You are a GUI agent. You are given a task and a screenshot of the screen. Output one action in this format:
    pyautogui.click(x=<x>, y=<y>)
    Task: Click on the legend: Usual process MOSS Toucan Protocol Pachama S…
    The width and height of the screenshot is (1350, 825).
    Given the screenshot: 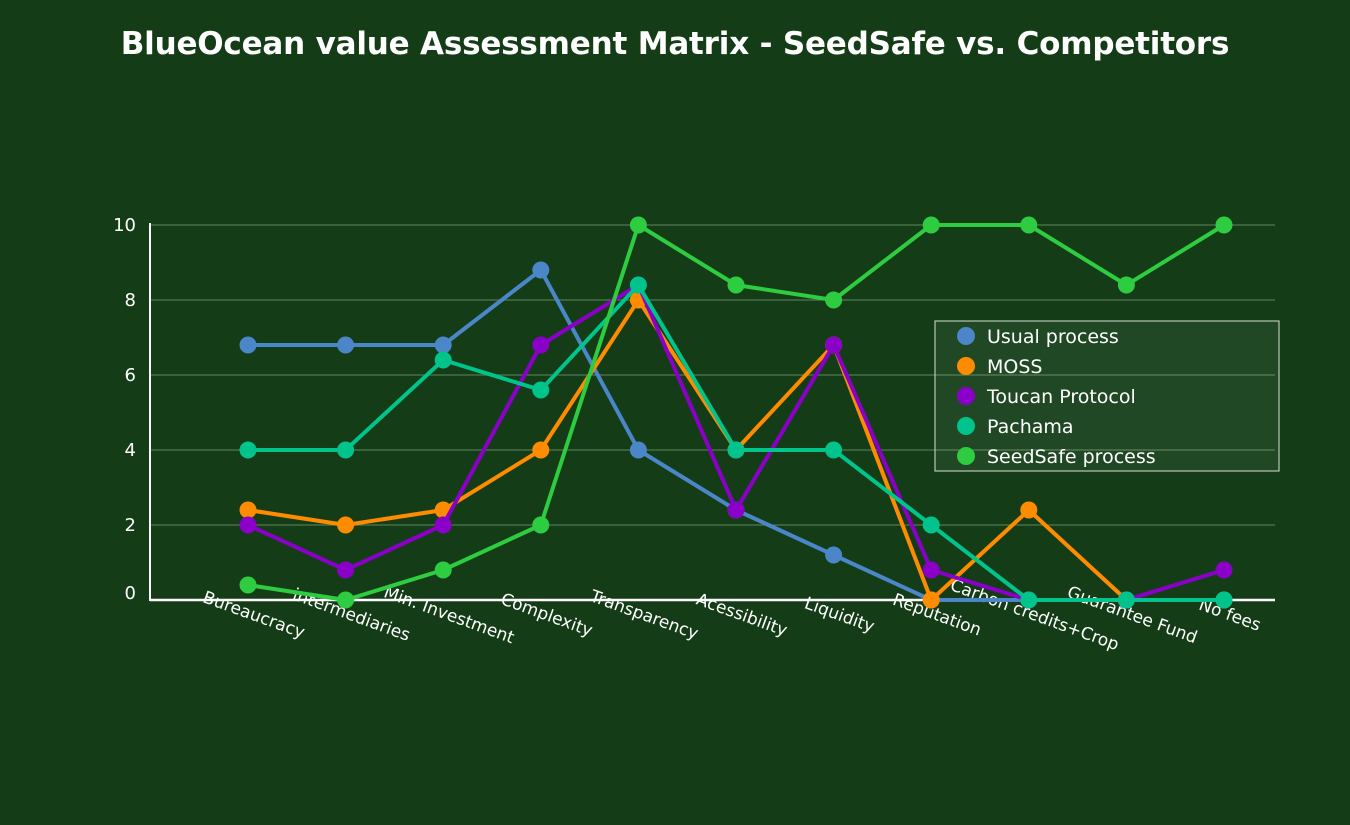 What is the action you would take?
    pyautogui.click(x=1107, y=396)
    